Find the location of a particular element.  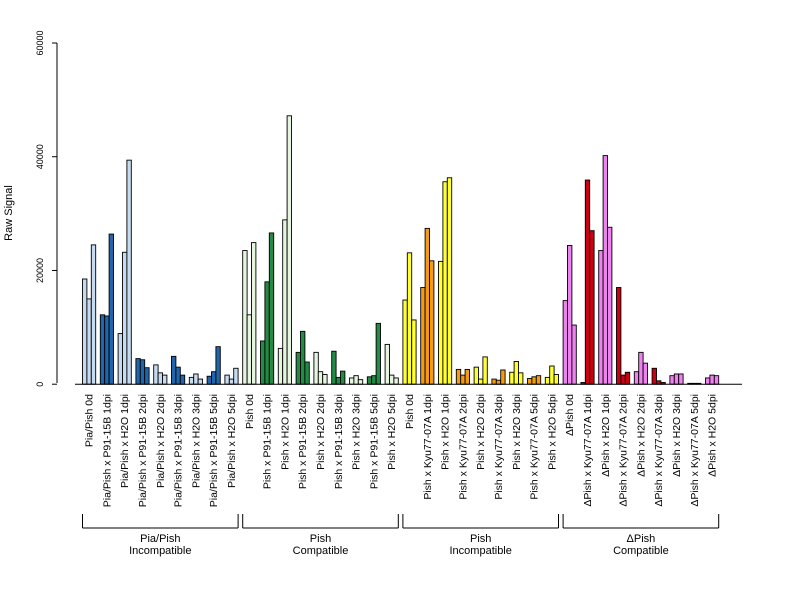

category-label: Pish x Kyu77-07A 1dpi is located at coordinates (428, 447).